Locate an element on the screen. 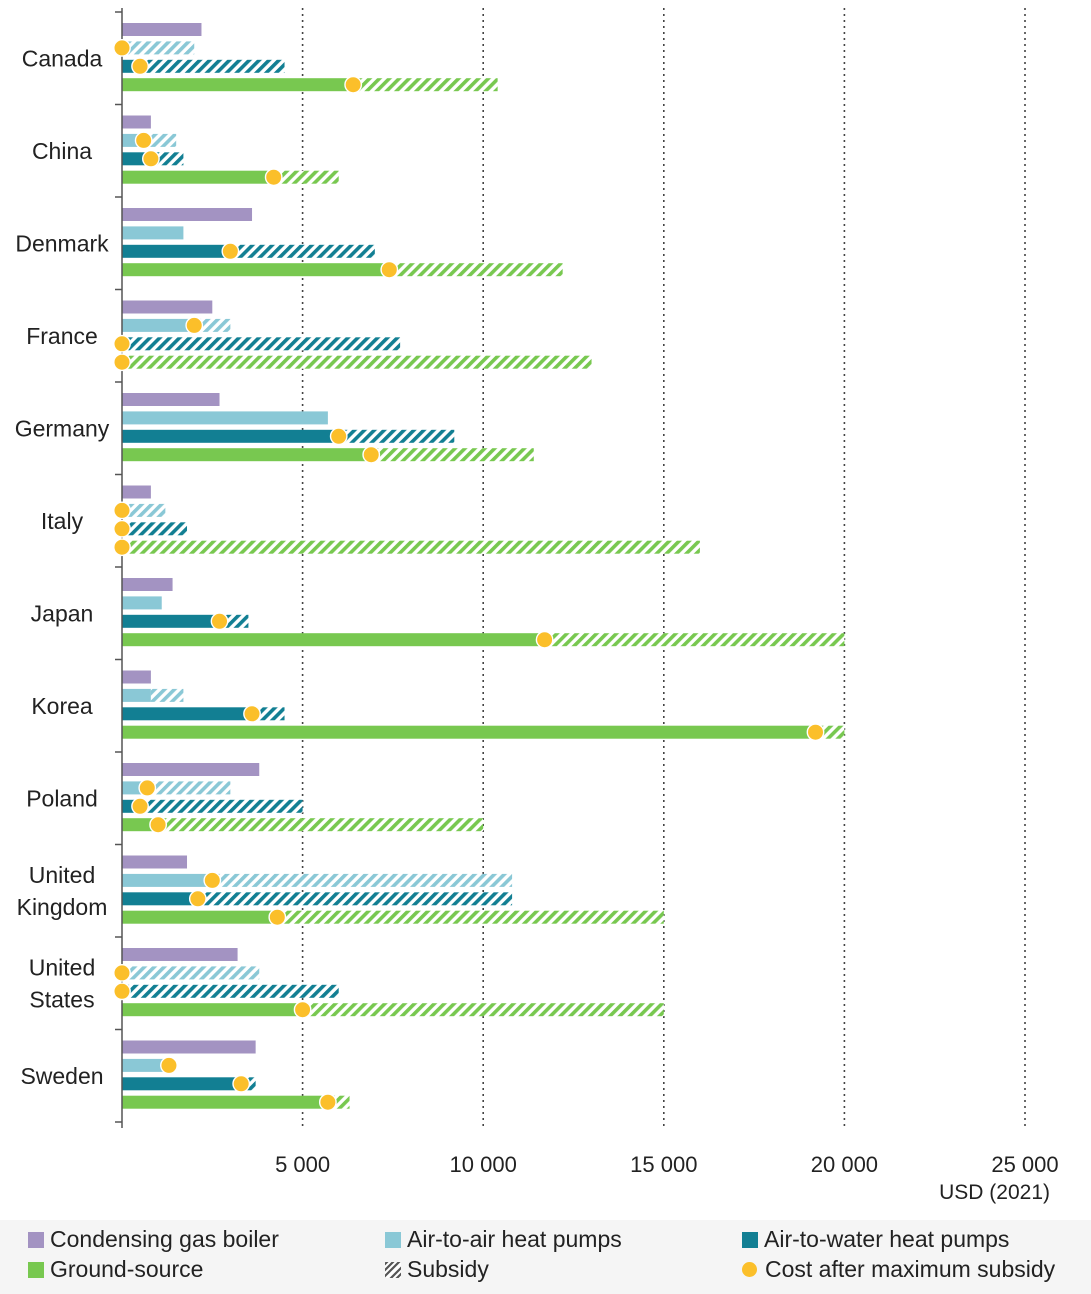  legend-item-air-to-water: Air-to-water heat pumps is located at coordinates (875, 1239).